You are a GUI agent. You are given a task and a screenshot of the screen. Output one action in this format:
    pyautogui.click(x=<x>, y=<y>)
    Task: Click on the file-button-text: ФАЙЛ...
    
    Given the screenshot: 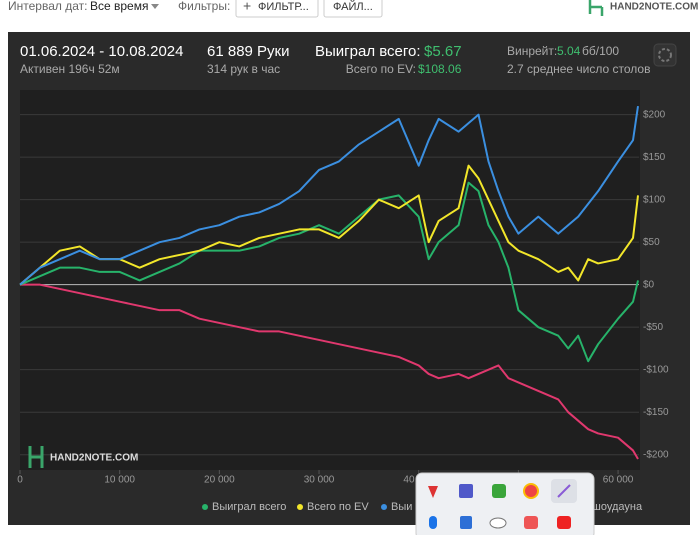 What is the action you would take?
    pyautogui.click(x=353, y=6)
    